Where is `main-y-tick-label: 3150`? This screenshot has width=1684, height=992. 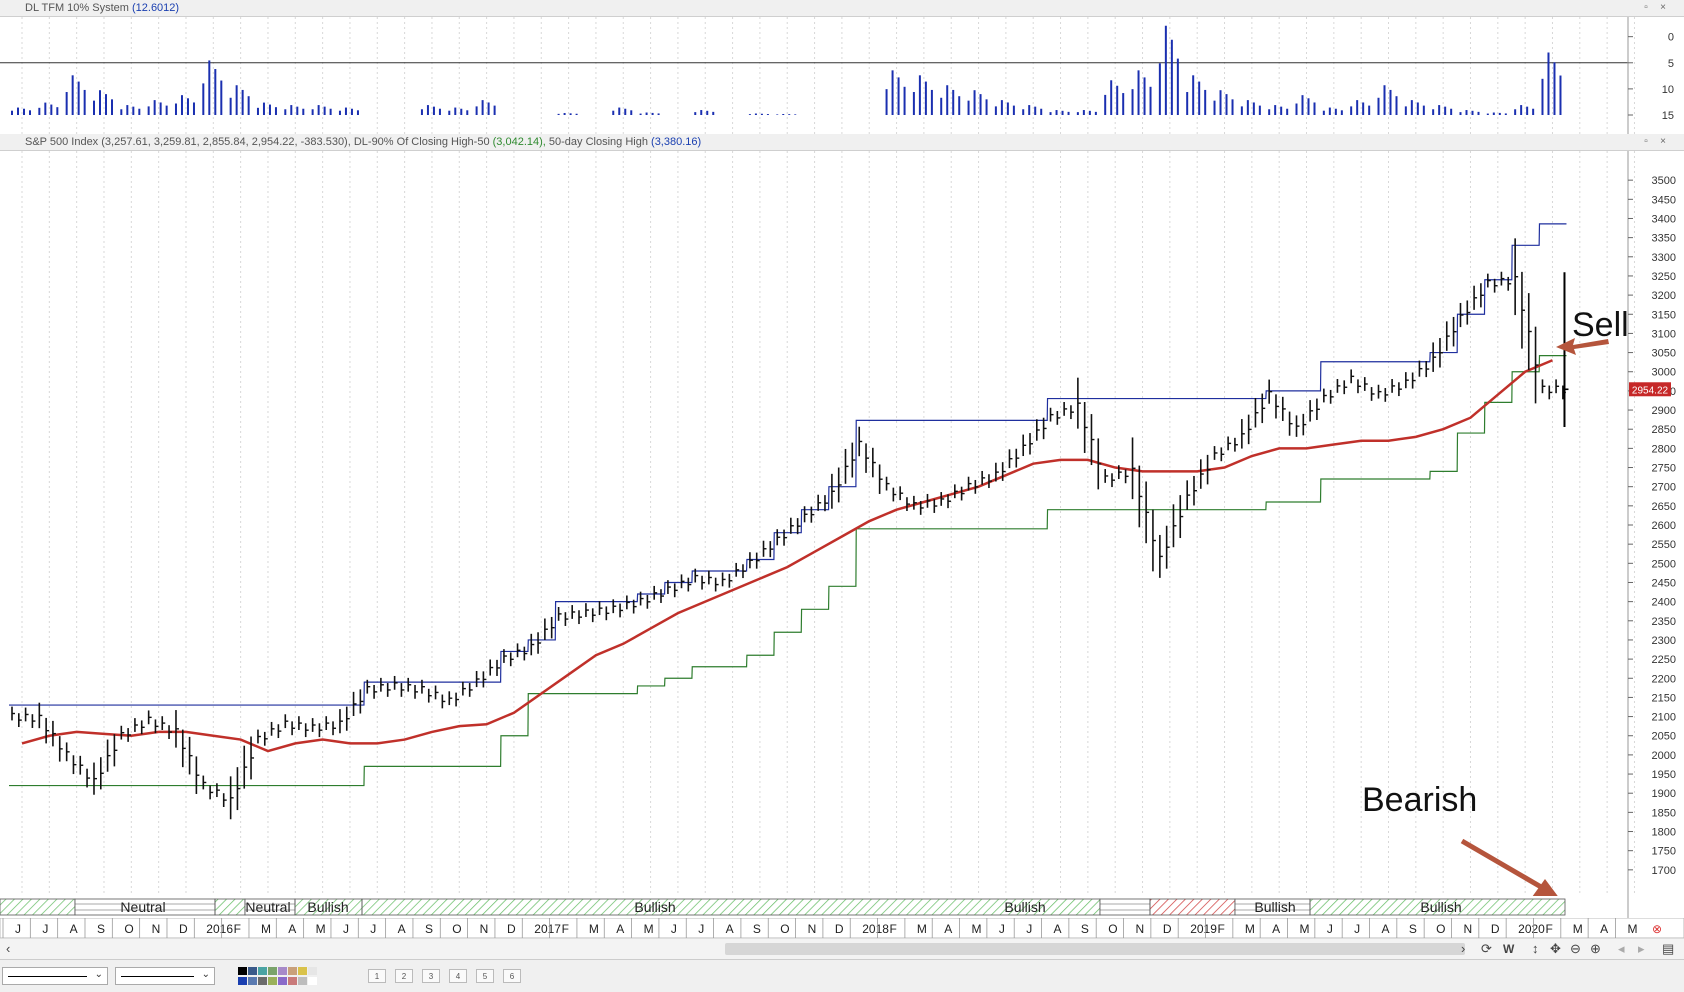 main-y-tick-label: 3150 is located at coordinates (1664, 315).